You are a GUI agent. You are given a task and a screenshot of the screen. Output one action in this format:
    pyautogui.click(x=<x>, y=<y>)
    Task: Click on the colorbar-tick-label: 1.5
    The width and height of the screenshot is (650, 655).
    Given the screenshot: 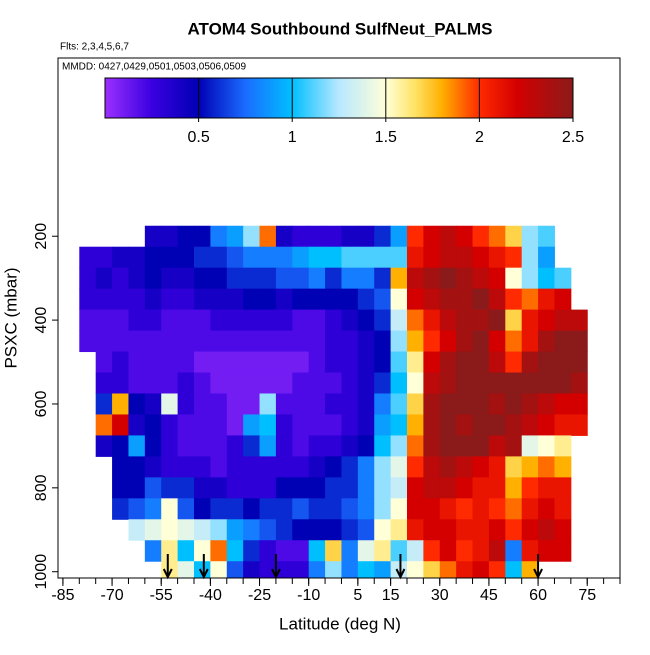 What is the action you would take?
    pyautogui.click(x=386, y=137)
    